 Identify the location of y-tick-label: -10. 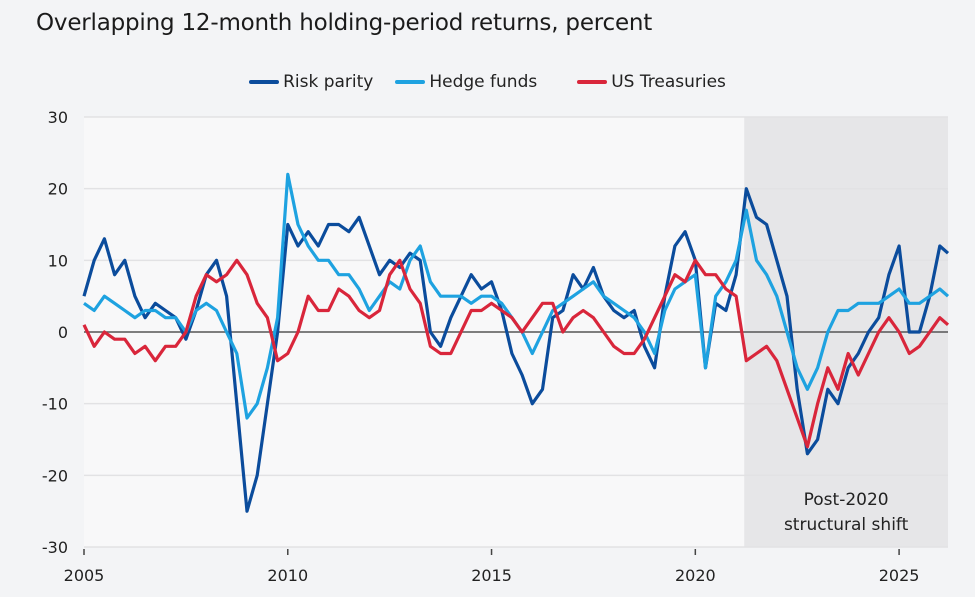
(55, 404).